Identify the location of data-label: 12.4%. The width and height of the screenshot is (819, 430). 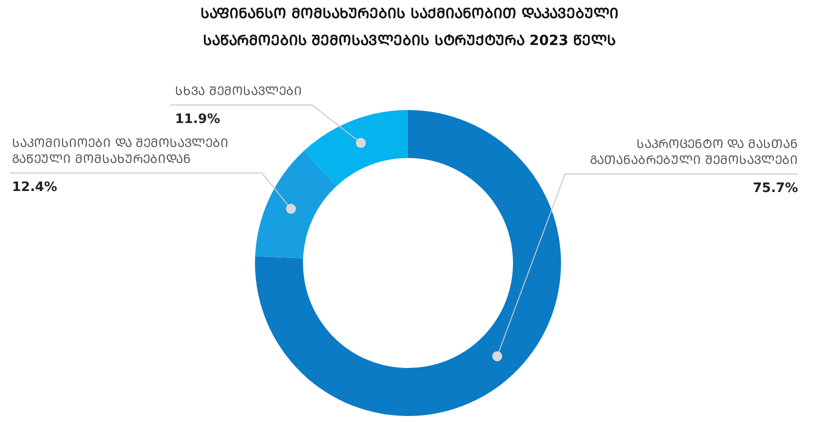
(35, 187).